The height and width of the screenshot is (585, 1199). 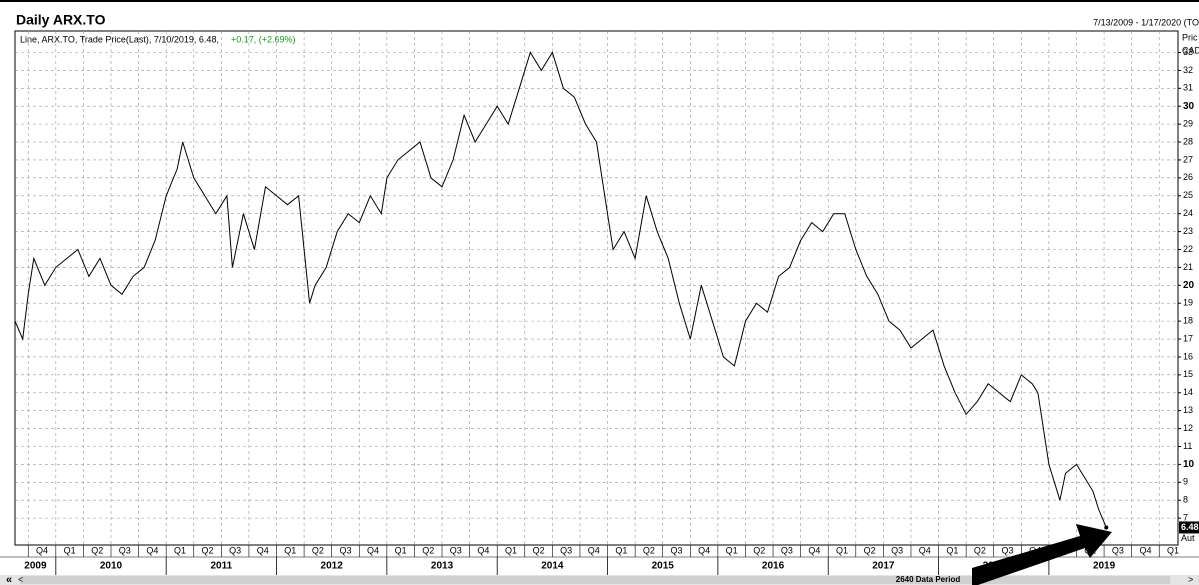 I want to click on y-tick-label: 15, so click(x=1188, y=374).